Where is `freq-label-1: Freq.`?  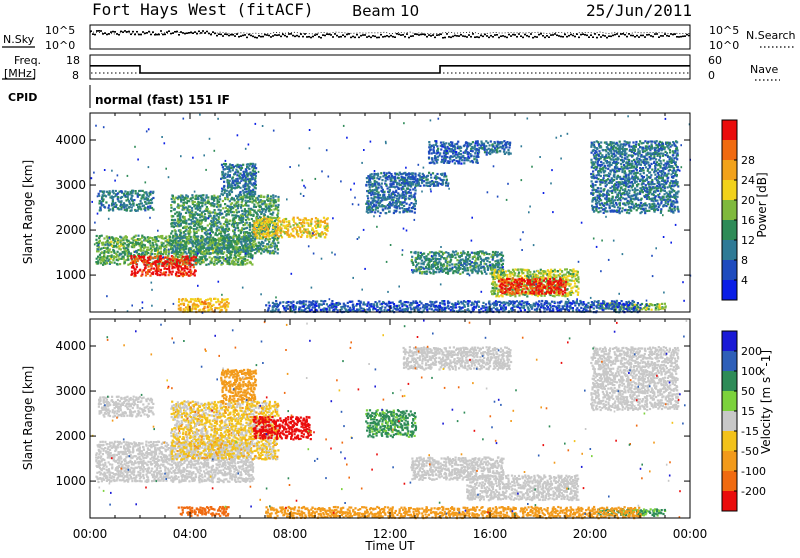 freq-label-1: Freq. is located at coordinates (27, 60).